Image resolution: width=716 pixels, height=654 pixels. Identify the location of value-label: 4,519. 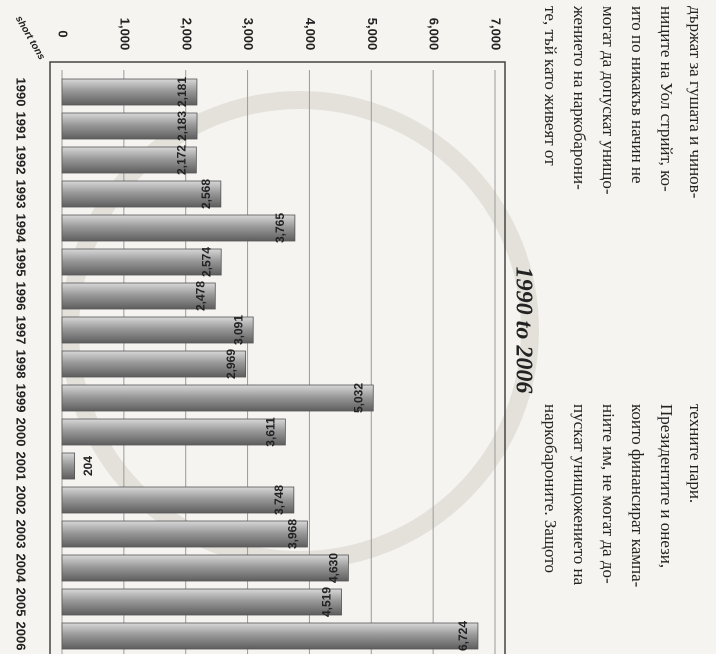
(327, 602).